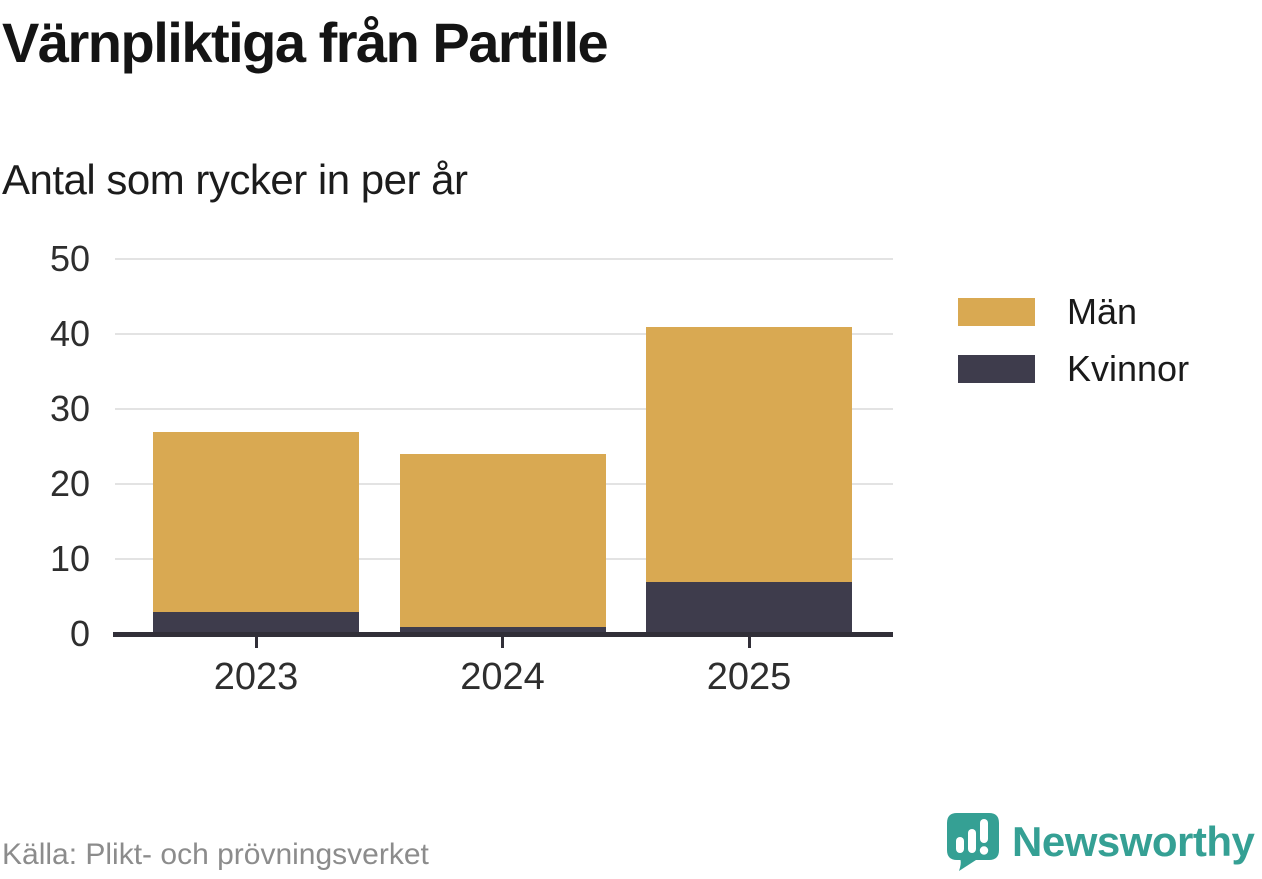 The width and height of the screenshot is (1262, 879). What do you see at coordinates (69, 408) in the screenshot?
I see `y-axis-tick-label-30: 30` at bounding box center [69, 408].